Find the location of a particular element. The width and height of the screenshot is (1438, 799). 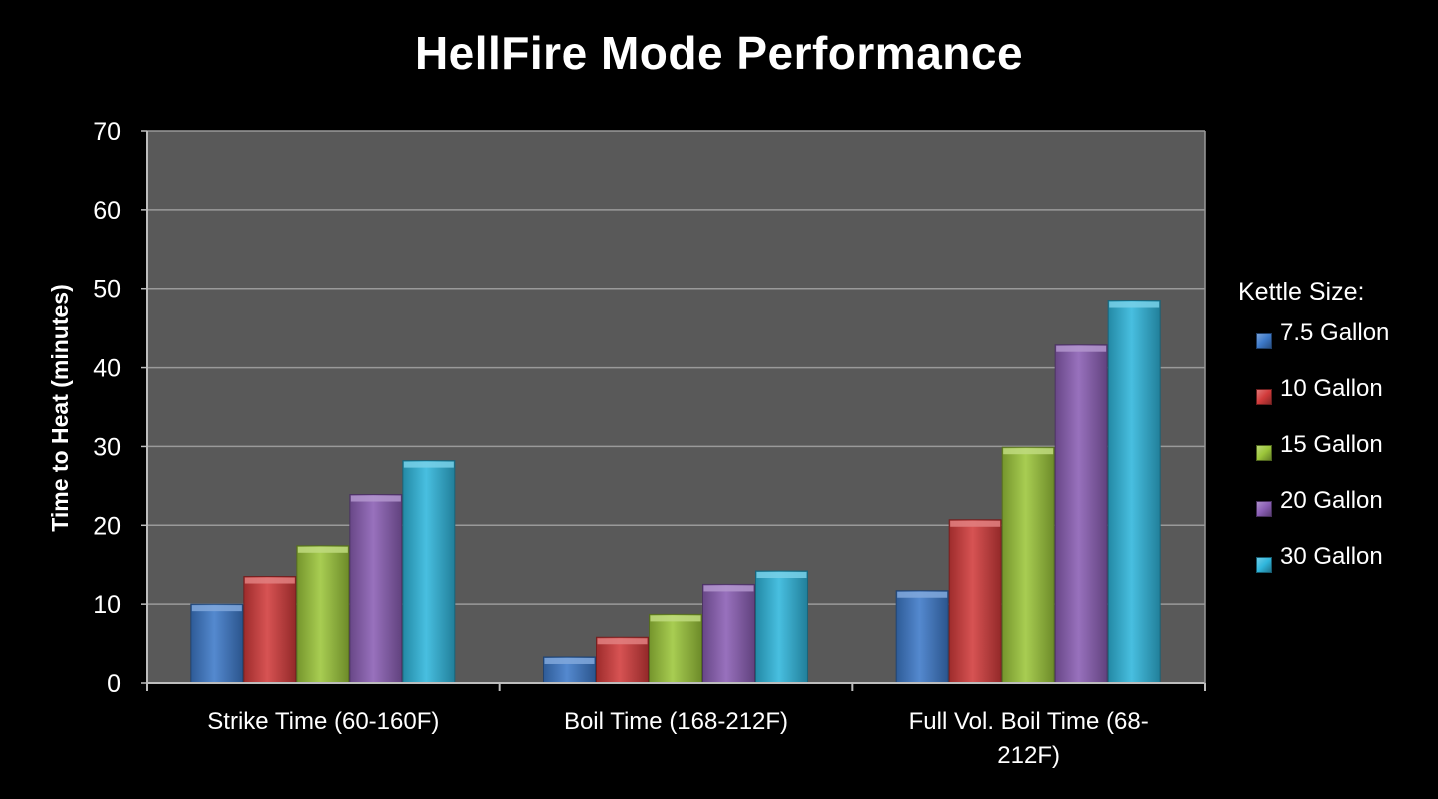

y-tick-label: 40 is located at coordinates (107, 369).